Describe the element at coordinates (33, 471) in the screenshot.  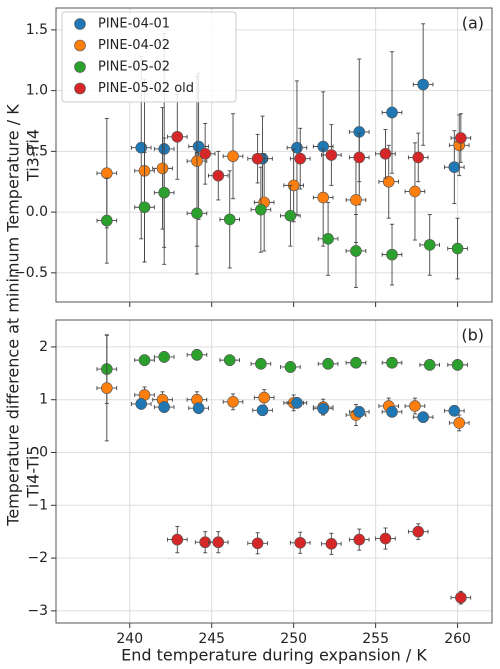
I see `y-axis-label: Ti4-Ti5` at that location.